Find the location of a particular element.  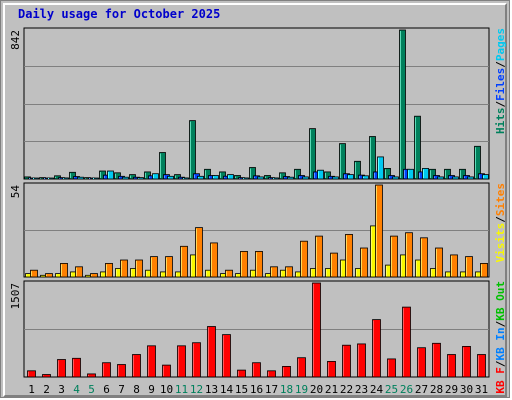

panel-bottom-ymax-label: 1507 is located at coordinates (15, 296).